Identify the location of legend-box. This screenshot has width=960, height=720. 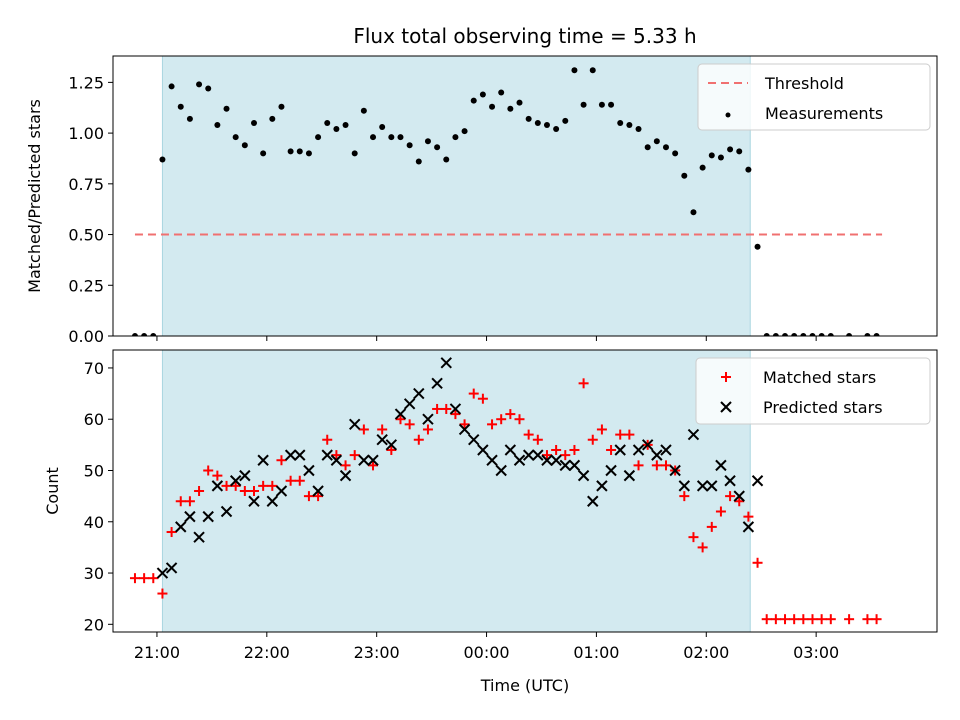
(813, 391).